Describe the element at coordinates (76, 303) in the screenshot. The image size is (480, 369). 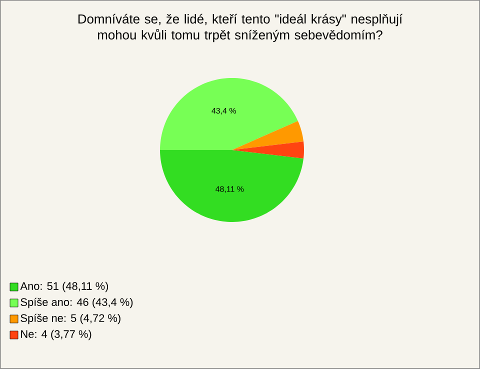
I see `legend-label: Spíše ano: 46 (43,4 %)` at that location.